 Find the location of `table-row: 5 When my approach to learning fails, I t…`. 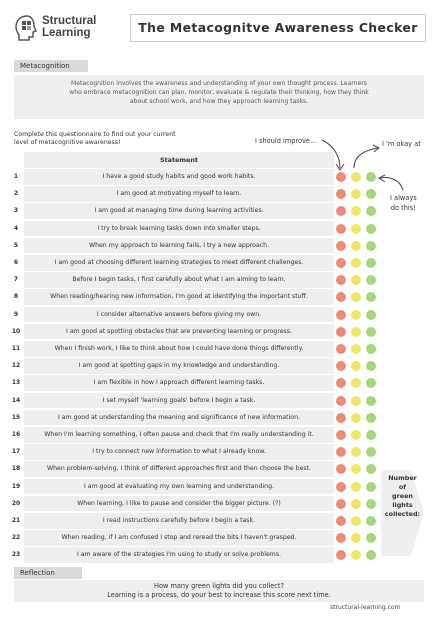

table-row: 5 When my approach to learning fails, I t… is located at coordinates (171, 246).